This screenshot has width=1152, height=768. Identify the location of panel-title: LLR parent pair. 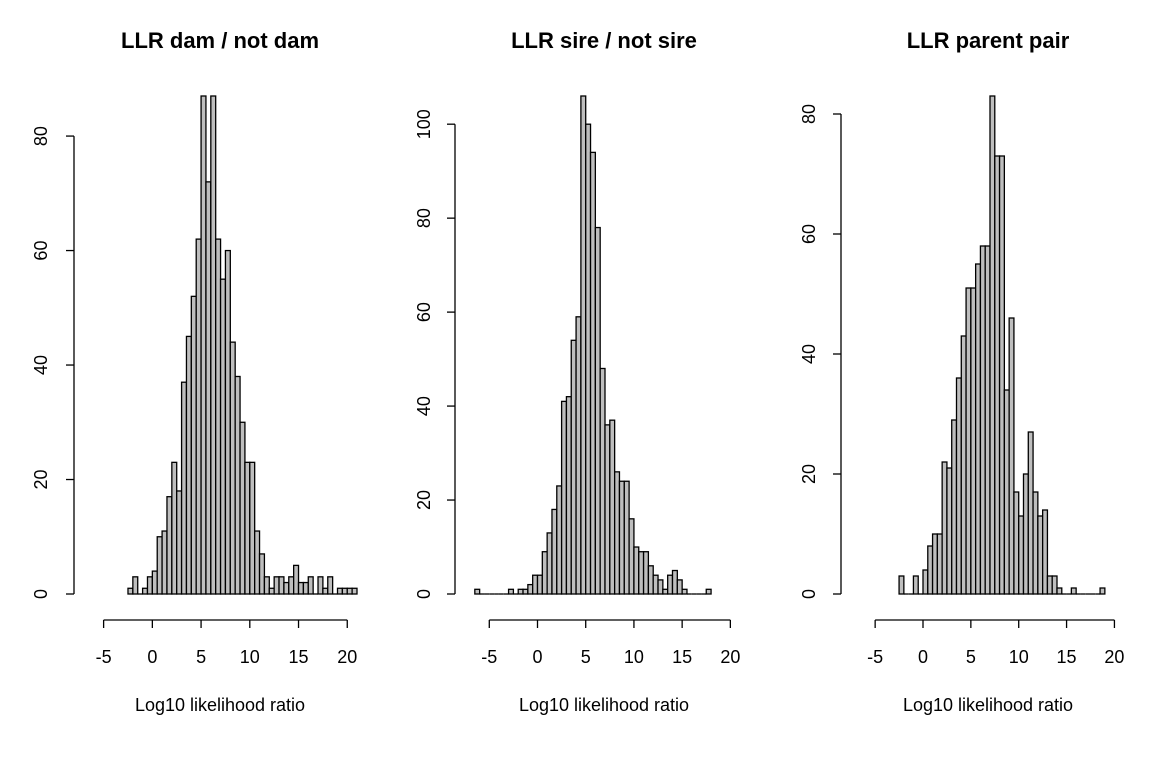
(988, 40).